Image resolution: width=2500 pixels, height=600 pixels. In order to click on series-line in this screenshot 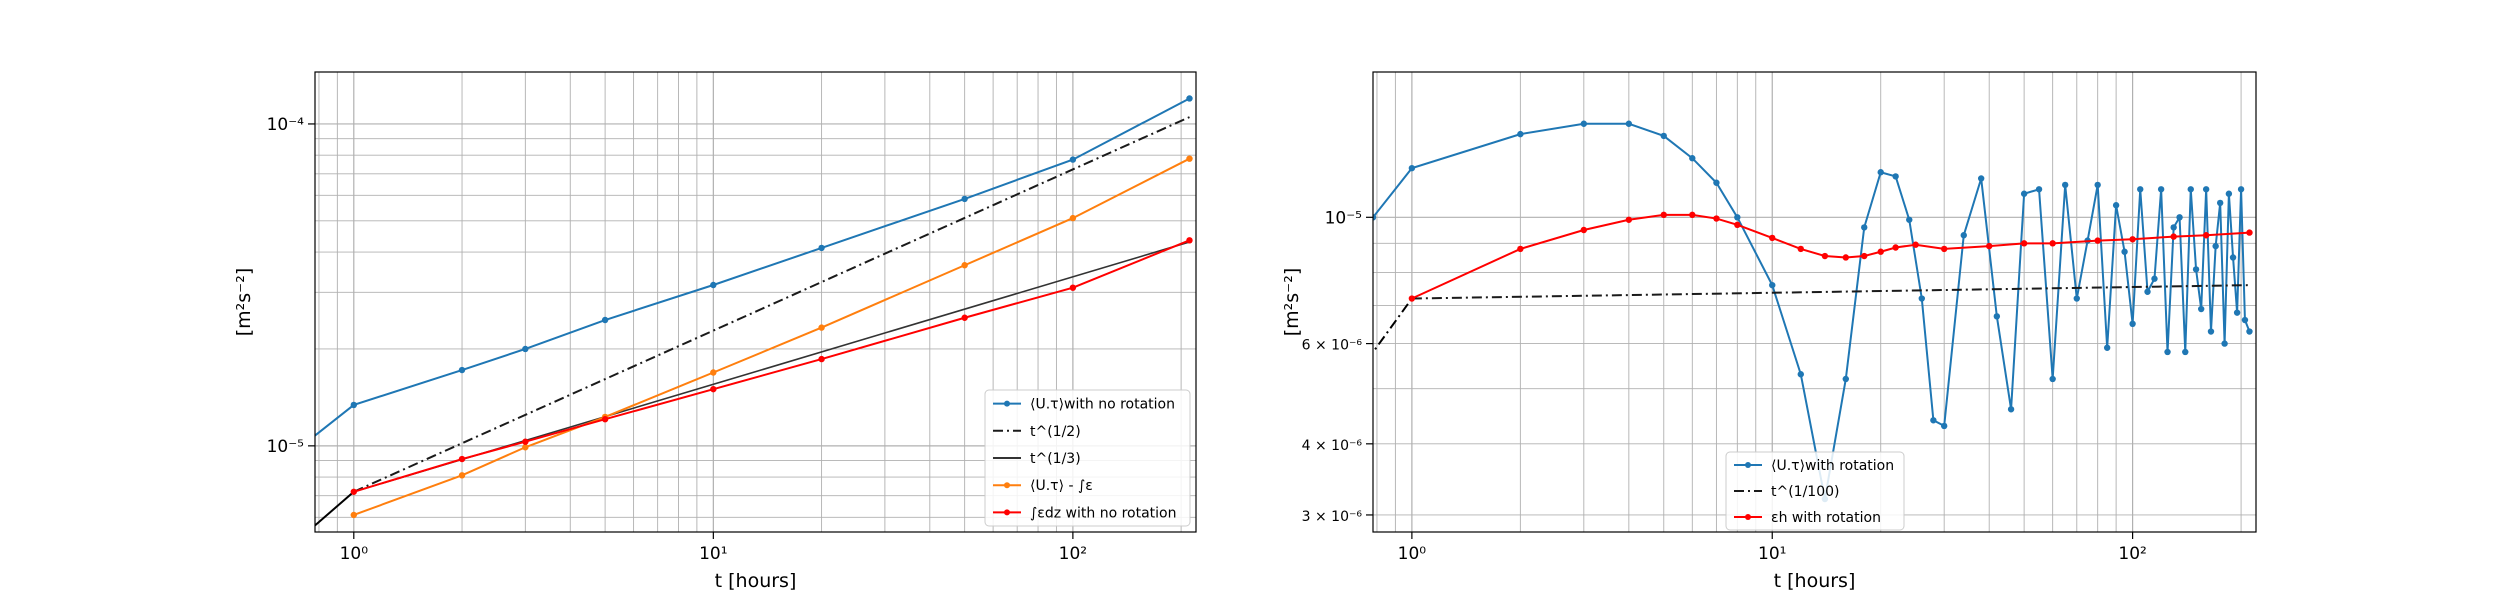, I will do `click(1830, 292)`.